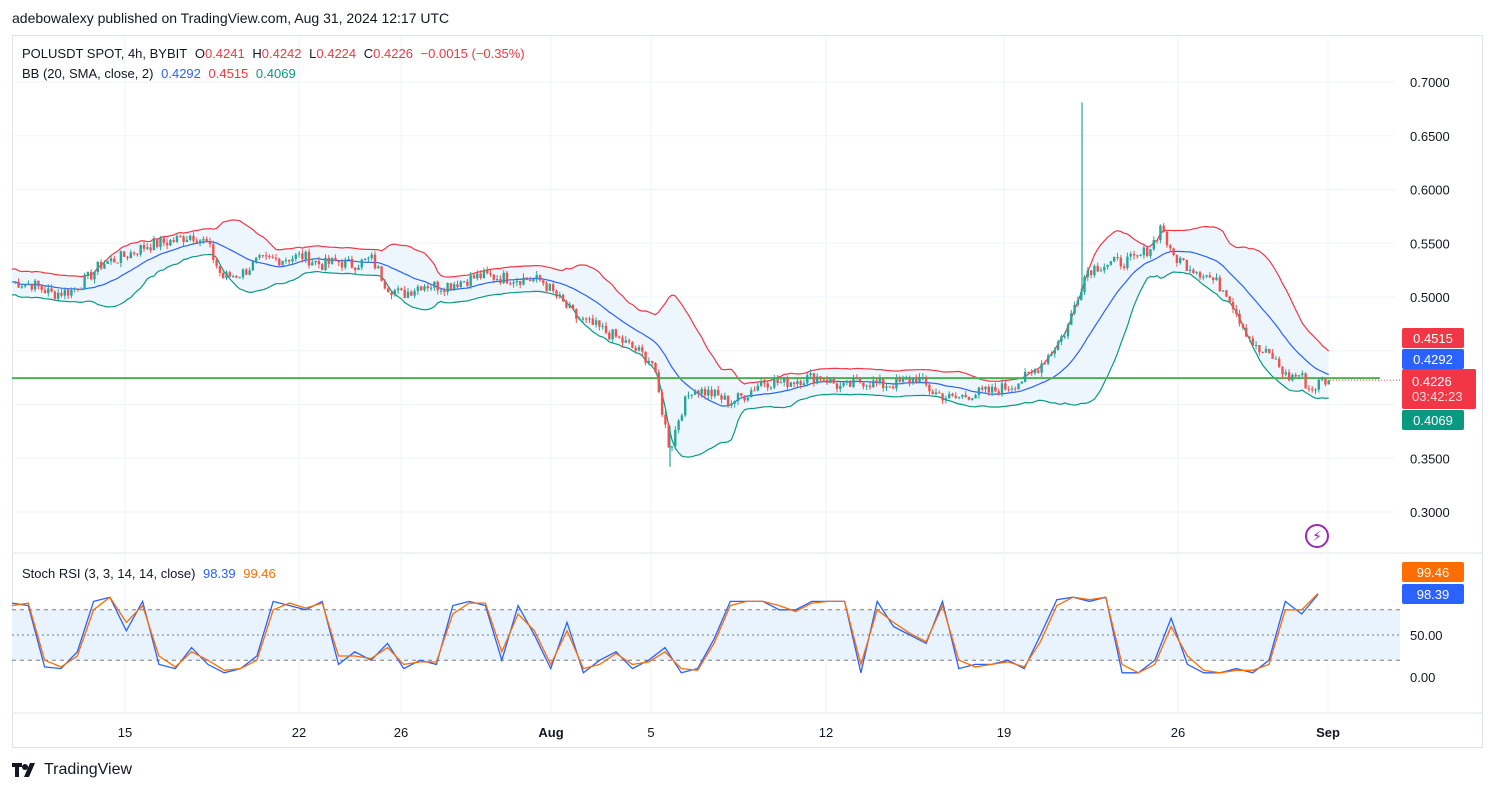  What do you see at coordinates (1433, 594) in the screenshot?
I see `stochrsi-k-tag: 98.39` at bounding box center [1433, 594].